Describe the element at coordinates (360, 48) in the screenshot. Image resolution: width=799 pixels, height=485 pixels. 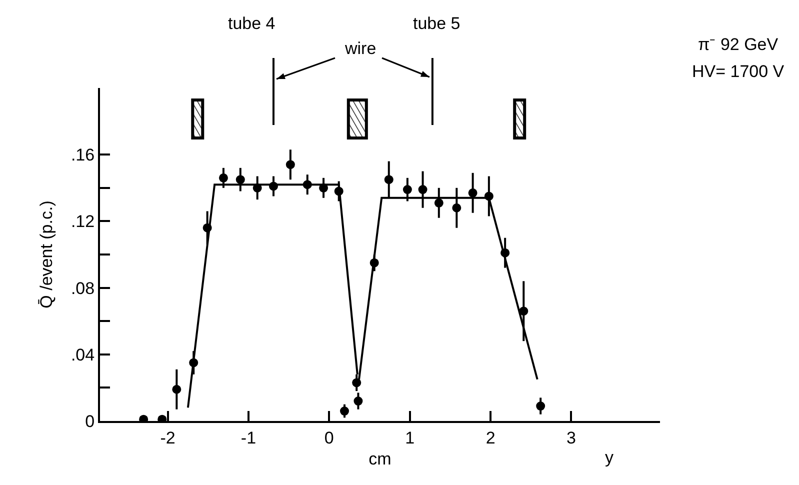
I see `text: wire` at that location.